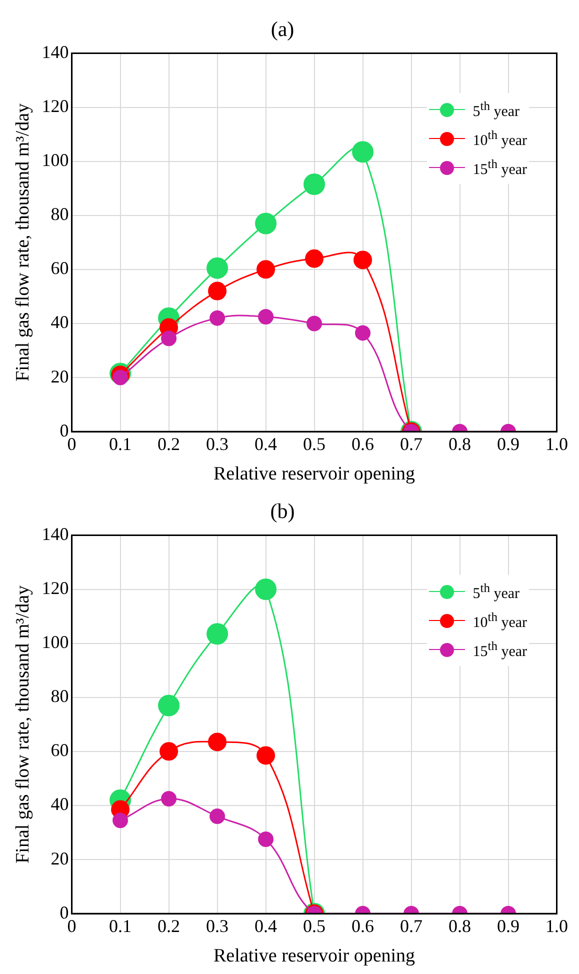 This screenshot has height=974, width=579. I want to click on chart-title: (a), so click(282, 29).